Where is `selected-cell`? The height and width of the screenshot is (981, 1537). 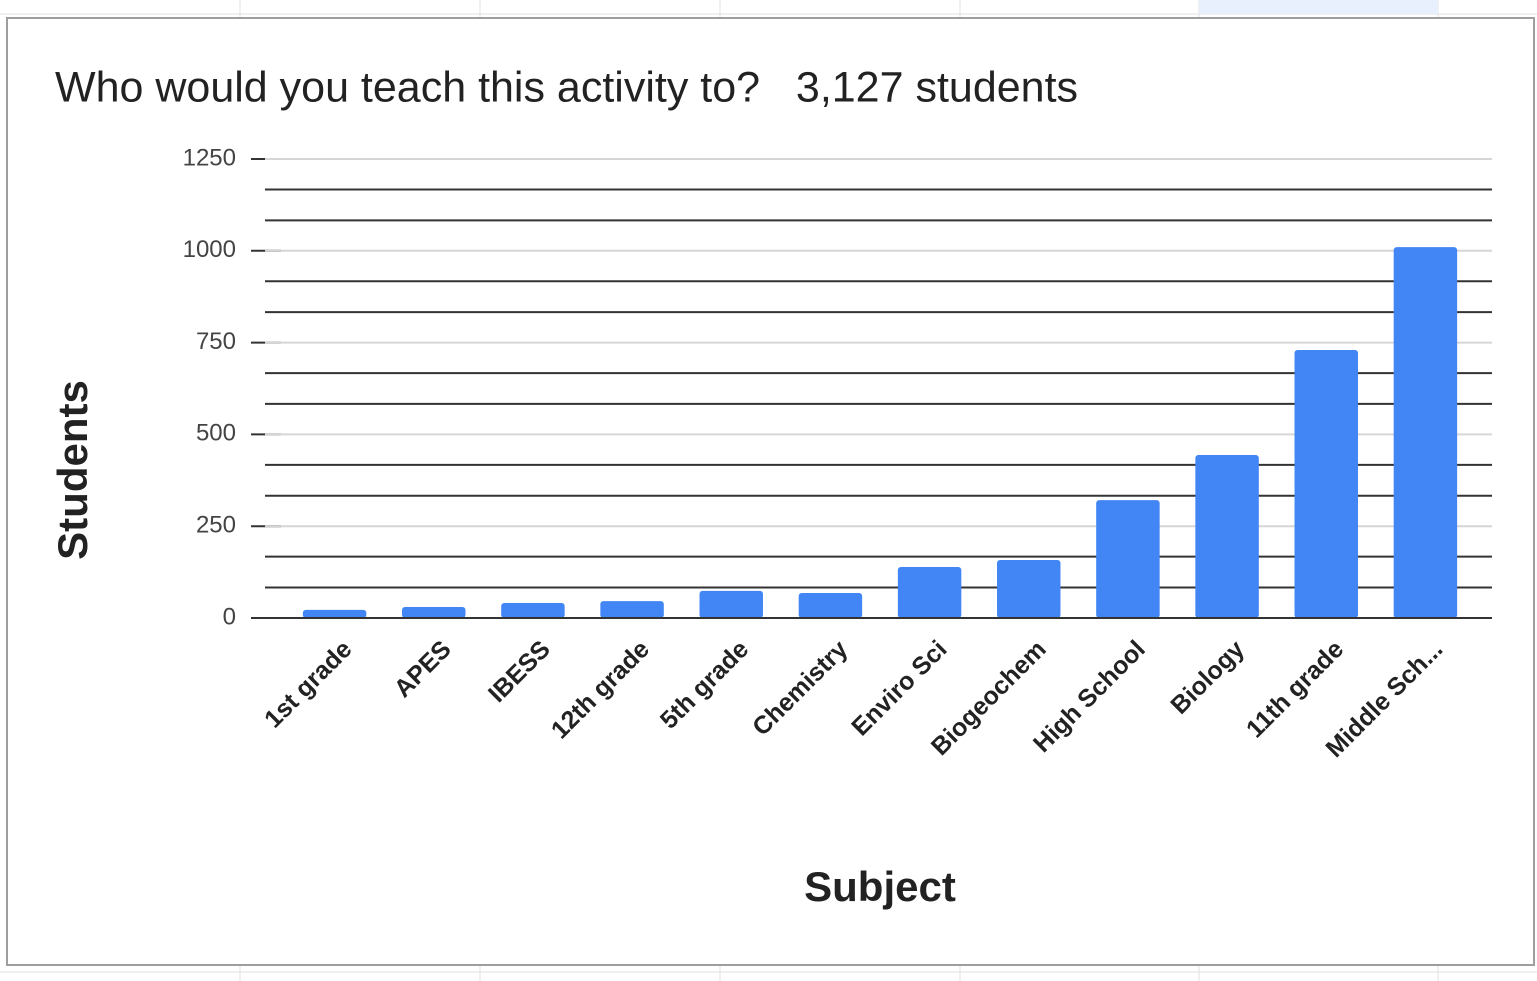 selected-cell is located at coordinates (1318, 7).